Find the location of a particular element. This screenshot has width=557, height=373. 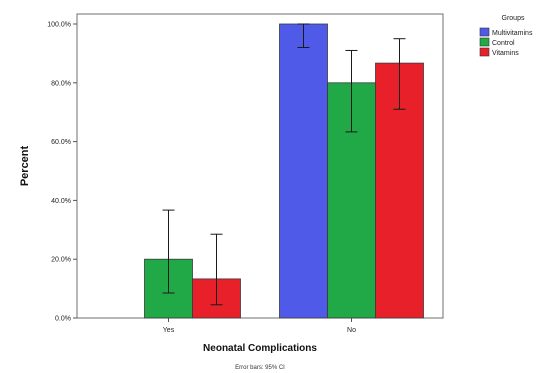

legend-swatch-vitamins is located at coordinates (484, 52).